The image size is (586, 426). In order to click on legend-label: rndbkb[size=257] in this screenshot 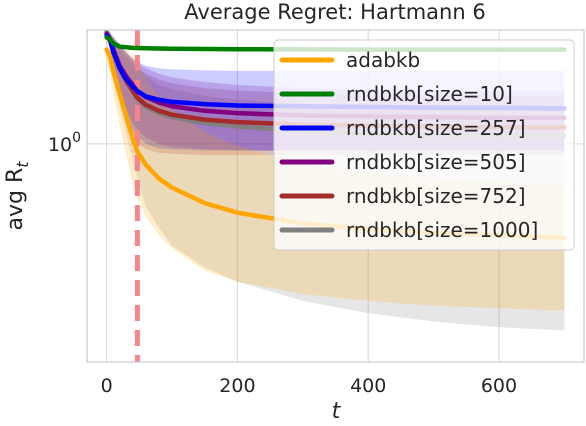, I will do `click(436, 128)`.